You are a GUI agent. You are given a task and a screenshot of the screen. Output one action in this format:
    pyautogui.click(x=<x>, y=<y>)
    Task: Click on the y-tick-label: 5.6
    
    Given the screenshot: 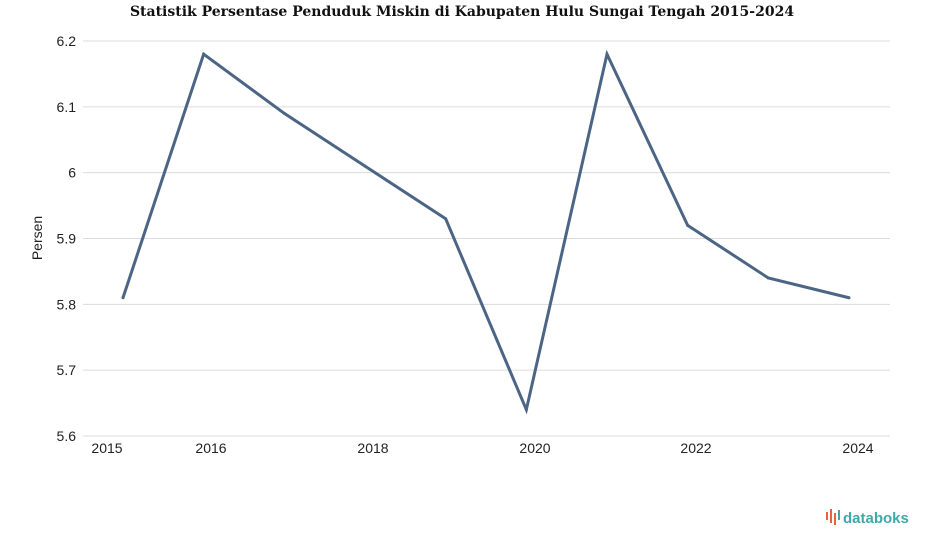 What is the action you would take?
    pyautogui.click(x=67, y=436)
    